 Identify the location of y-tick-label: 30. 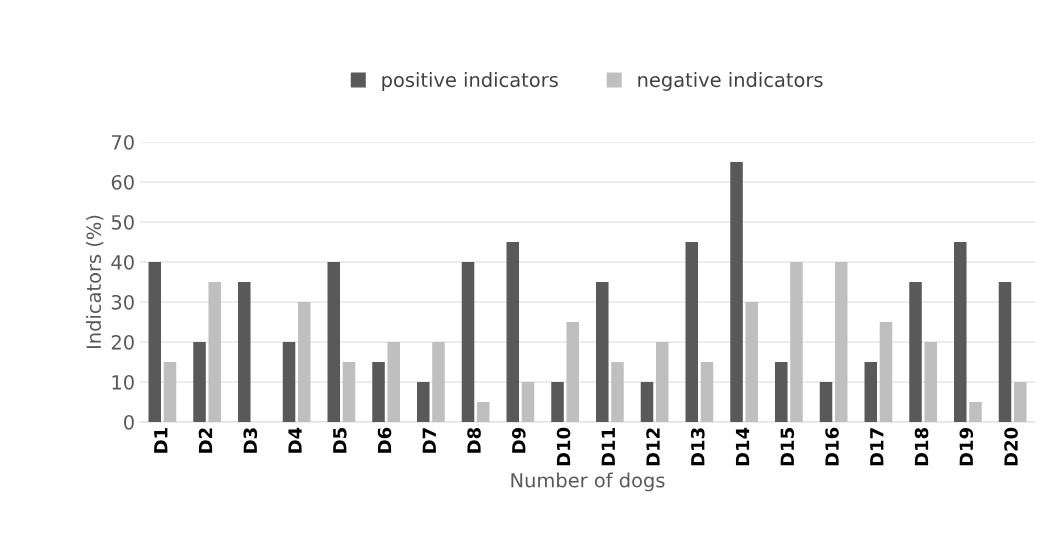
(122, 302).